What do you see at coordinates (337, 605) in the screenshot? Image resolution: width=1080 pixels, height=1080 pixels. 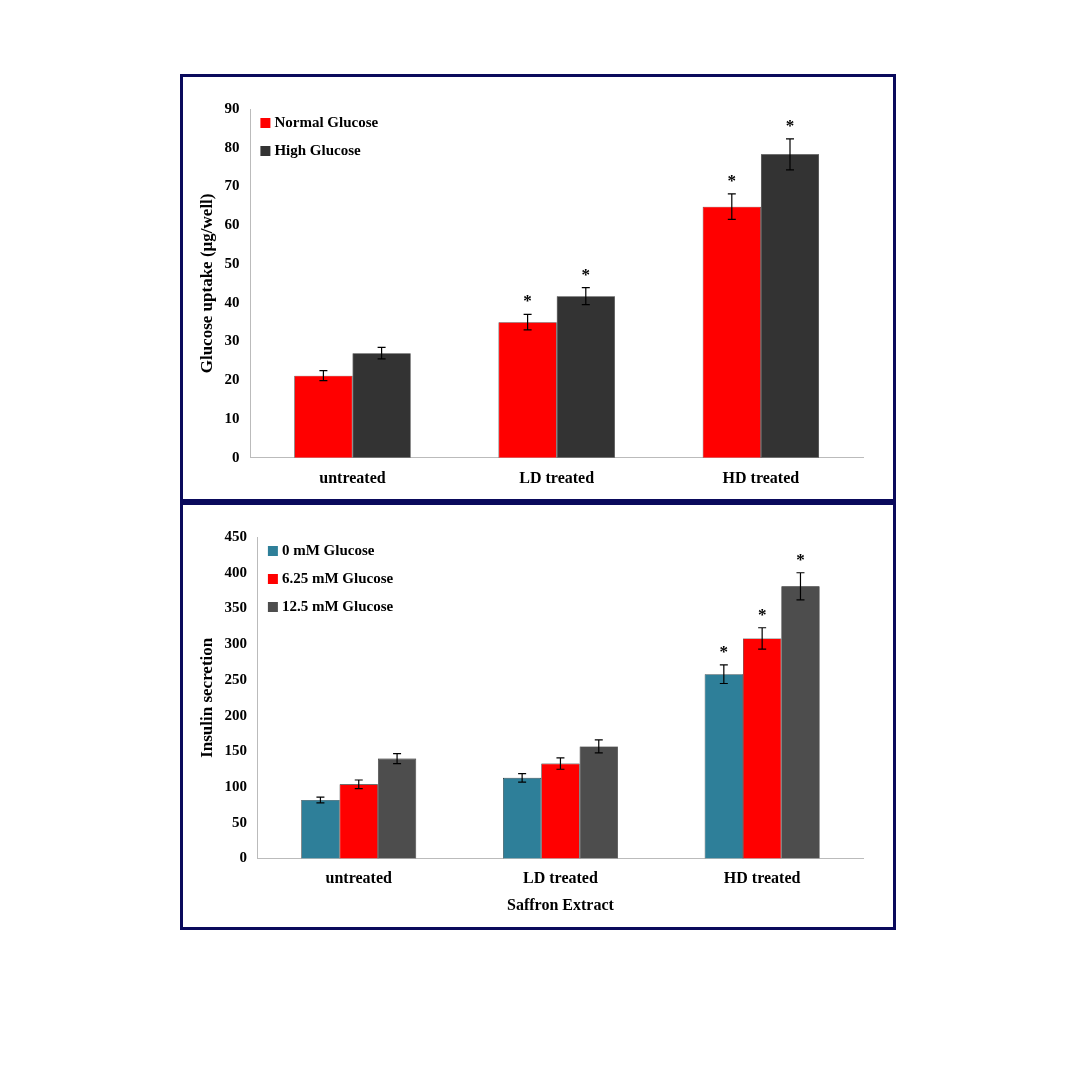 I see `legend-label: 12.5 mM Glucose` at bounding box center [337, 605].